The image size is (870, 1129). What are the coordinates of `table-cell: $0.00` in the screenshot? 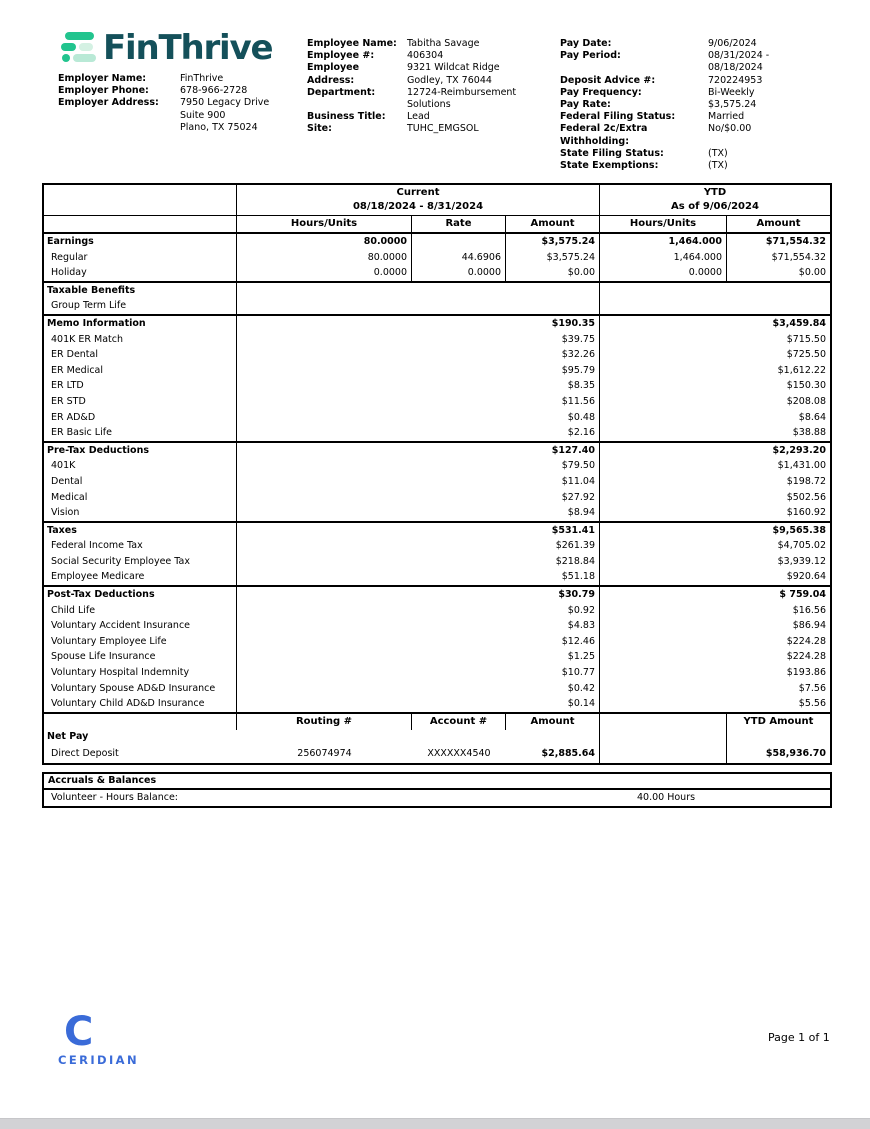 It's located at (812, 273).